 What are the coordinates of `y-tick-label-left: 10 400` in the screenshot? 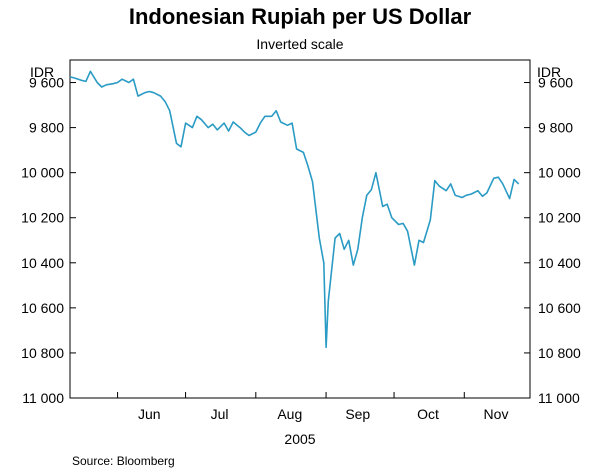 It's located at (42, 263).